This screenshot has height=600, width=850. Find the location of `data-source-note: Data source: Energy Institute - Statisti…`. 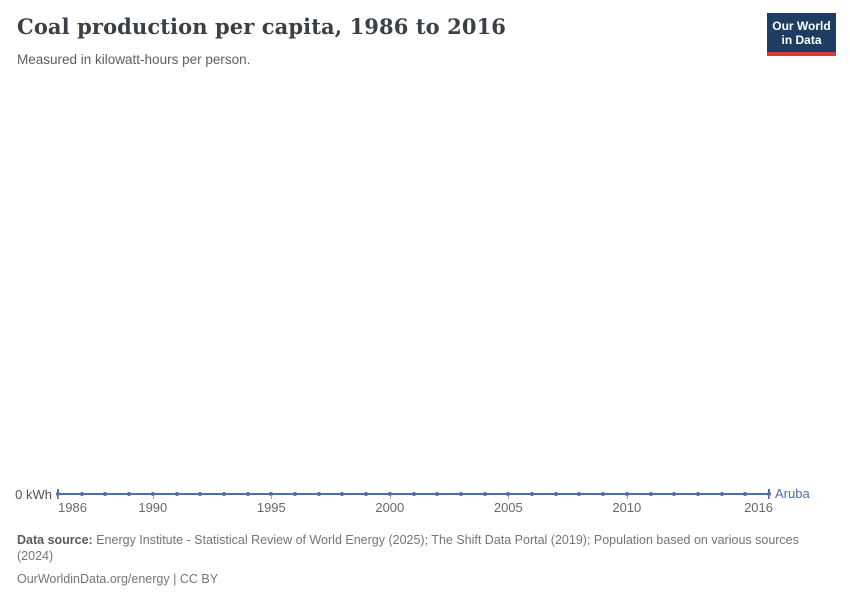

data-source-note: Data source: Energy Institute - Statisti… is located at coordinates (425, 548).